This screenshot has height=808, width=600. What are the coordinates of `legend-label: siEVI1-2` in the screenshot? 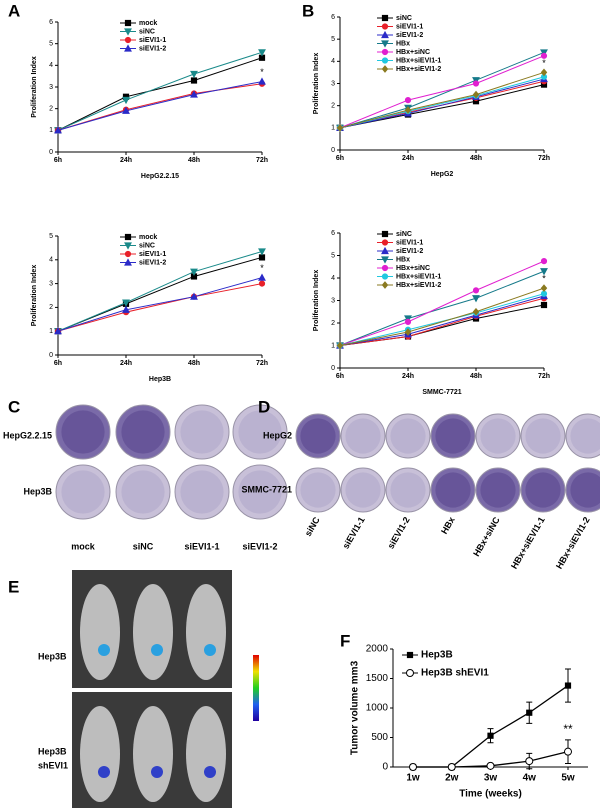 It's located at (152, 262).